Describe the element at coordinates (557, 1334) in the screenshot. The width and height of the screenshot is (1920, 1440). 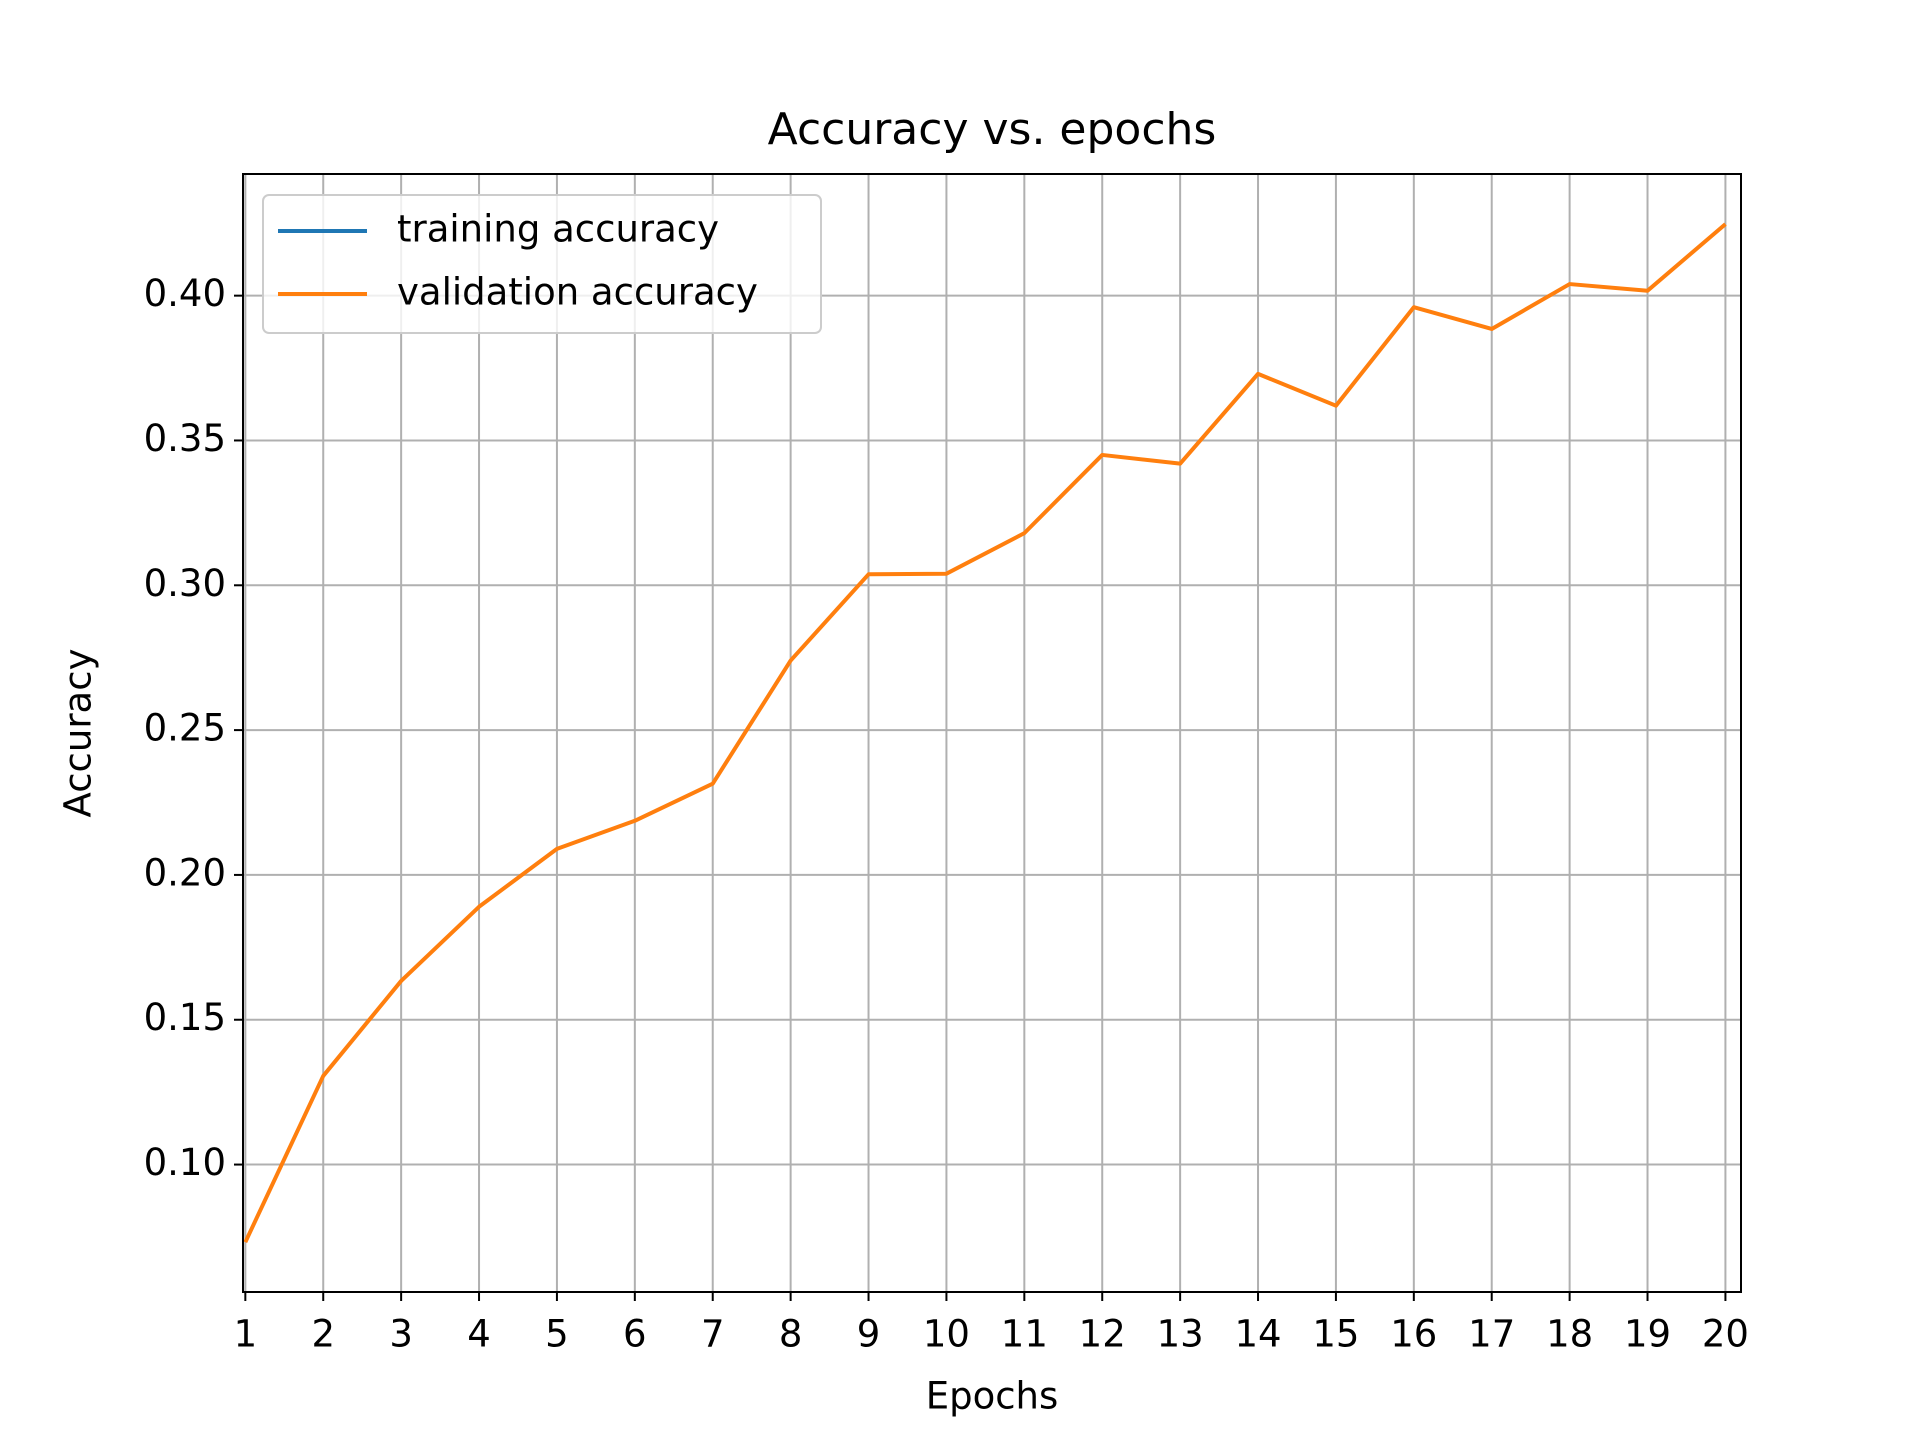
I see `x-tick-label: 5` at that location.